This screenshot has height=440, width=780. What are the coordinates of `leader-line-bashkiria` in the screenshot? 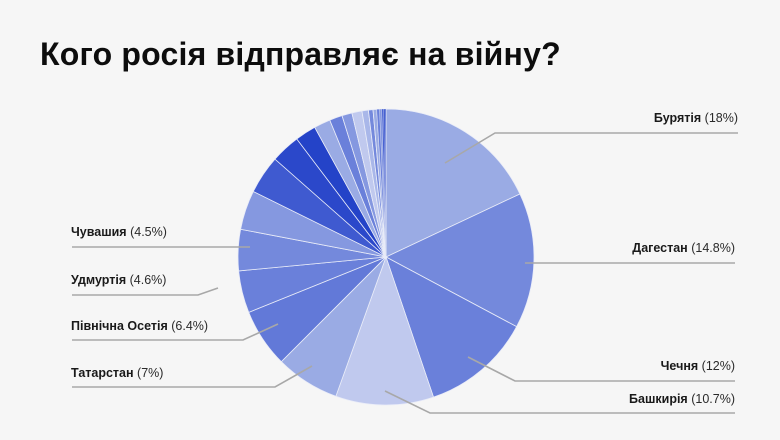 It's located at (559, 402).